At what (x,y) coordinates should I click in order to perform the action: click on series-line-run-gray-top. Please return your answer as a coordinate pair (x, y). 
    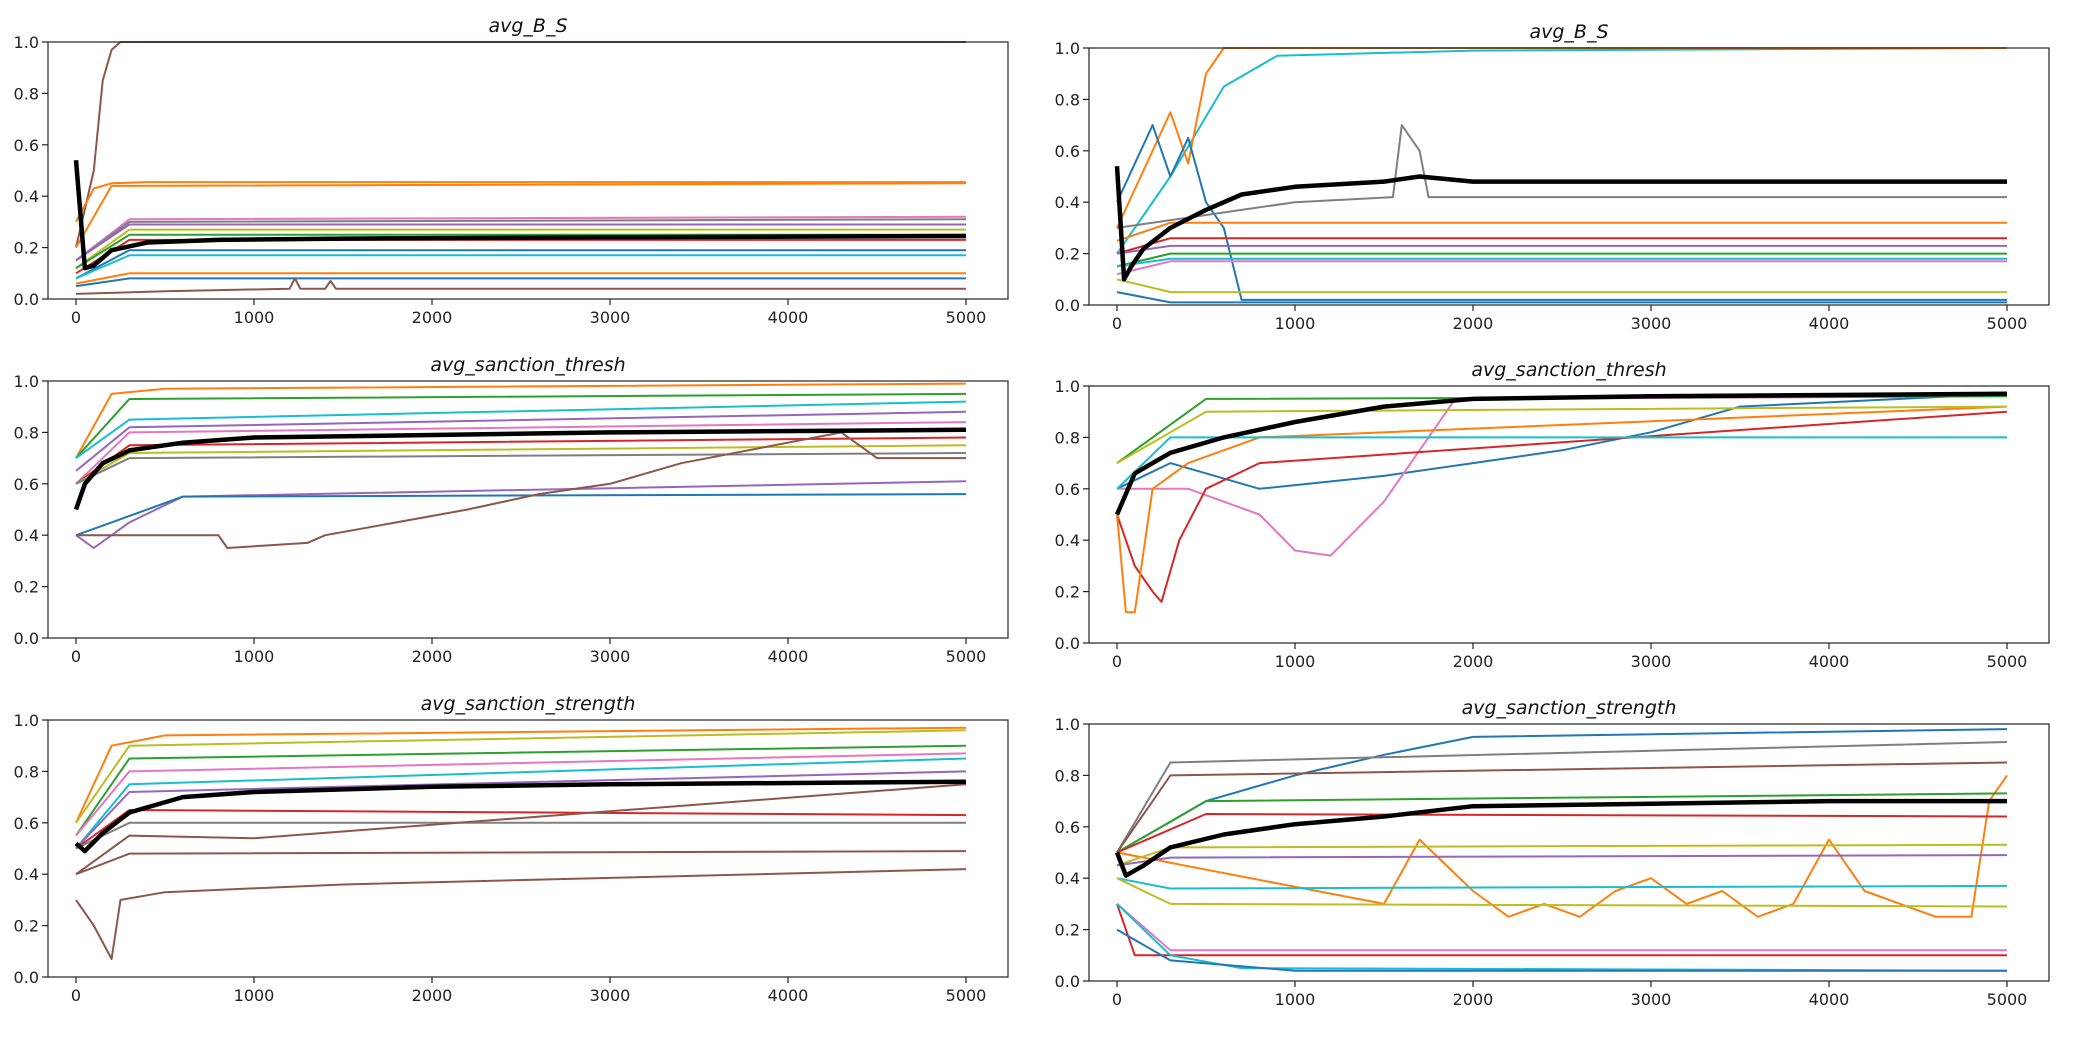
    Looking at the image, I should click on (1562, 797).